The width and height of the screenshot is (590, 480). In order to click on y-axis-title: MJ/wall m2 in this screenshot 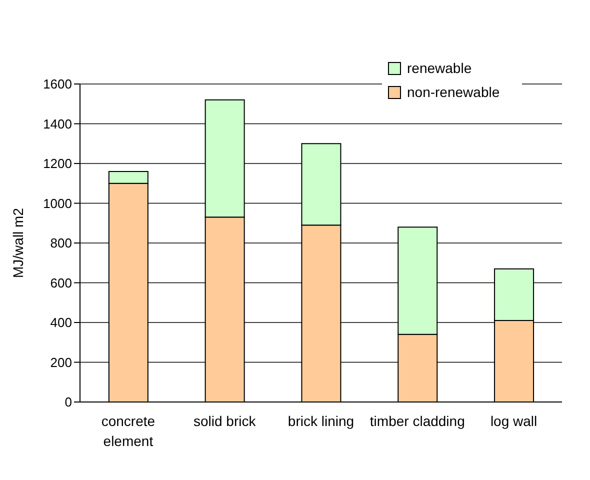, I will do `click(18, 243)`.